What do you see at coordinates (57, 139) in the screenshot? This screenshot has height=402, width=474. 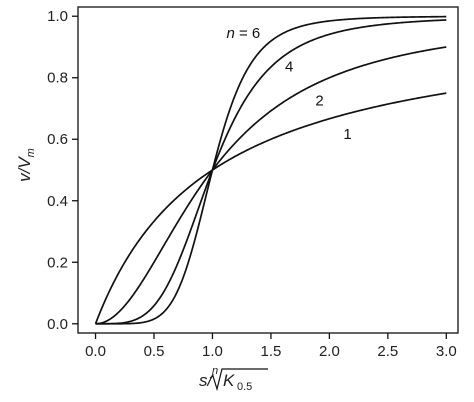 I see `y-tick-label: 0.6` at bounding box center [57, 139].